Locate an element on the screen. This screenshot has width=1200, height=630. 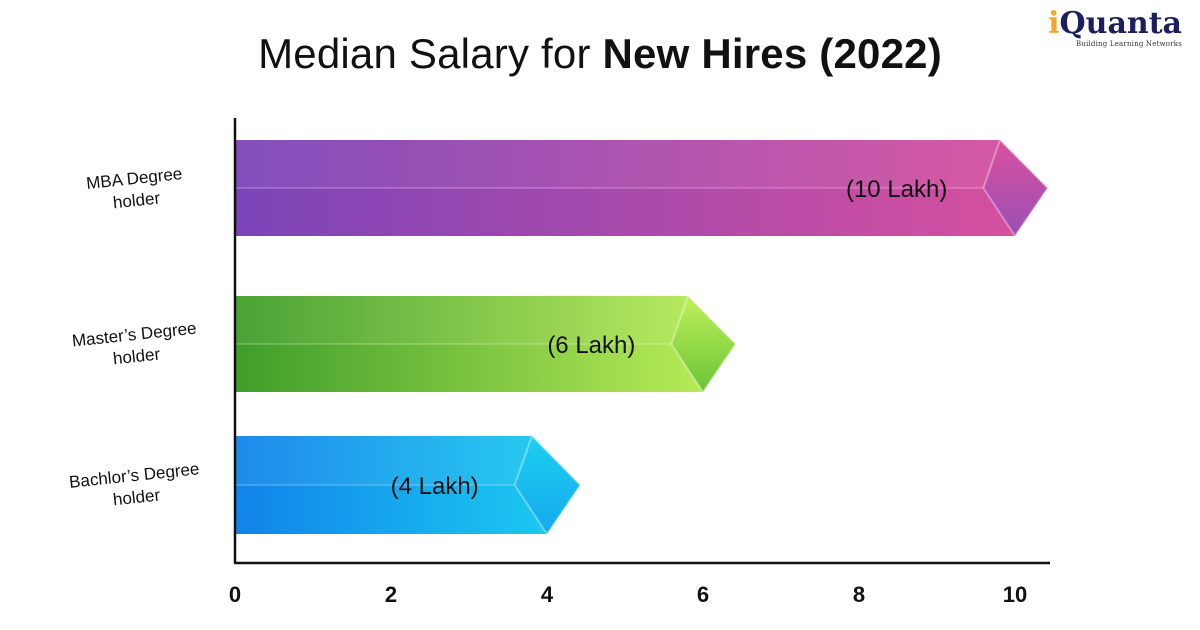
category-label-line: Master’s Degree is located at coordinates (134, 335).